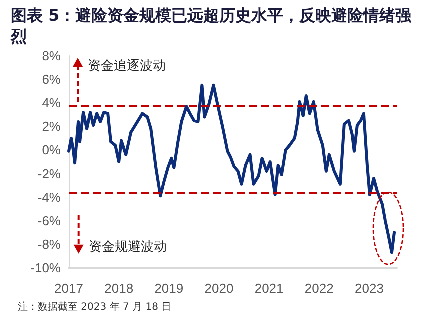 The width and height of the screenshot is (425, 334). What do you see at coordinates (52, 80) in the screenshot?
I see `y-tick-label: 6%` at bounding box center [52, 80].